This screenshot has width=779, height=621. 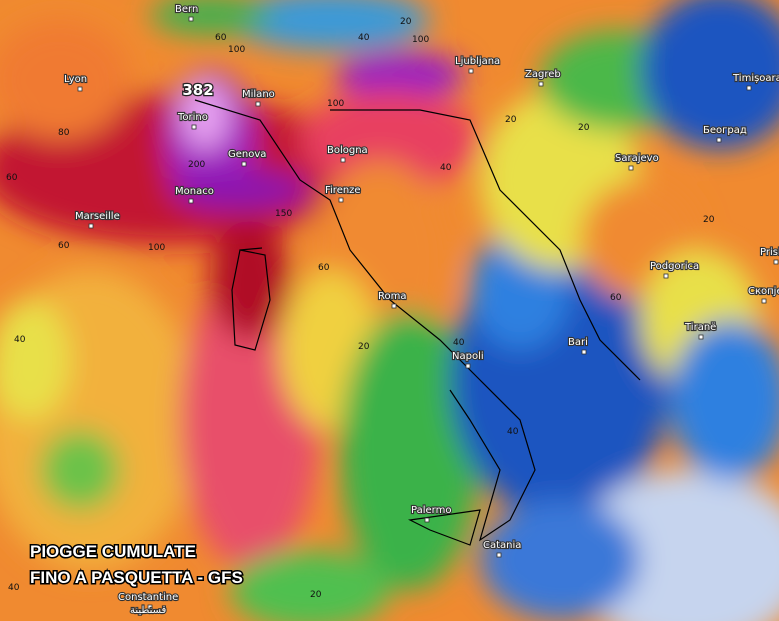 What do you see at coordinates (97, 216) in the screenshot?
I see `city-label: Marseille` at bounding box center [97, 216].